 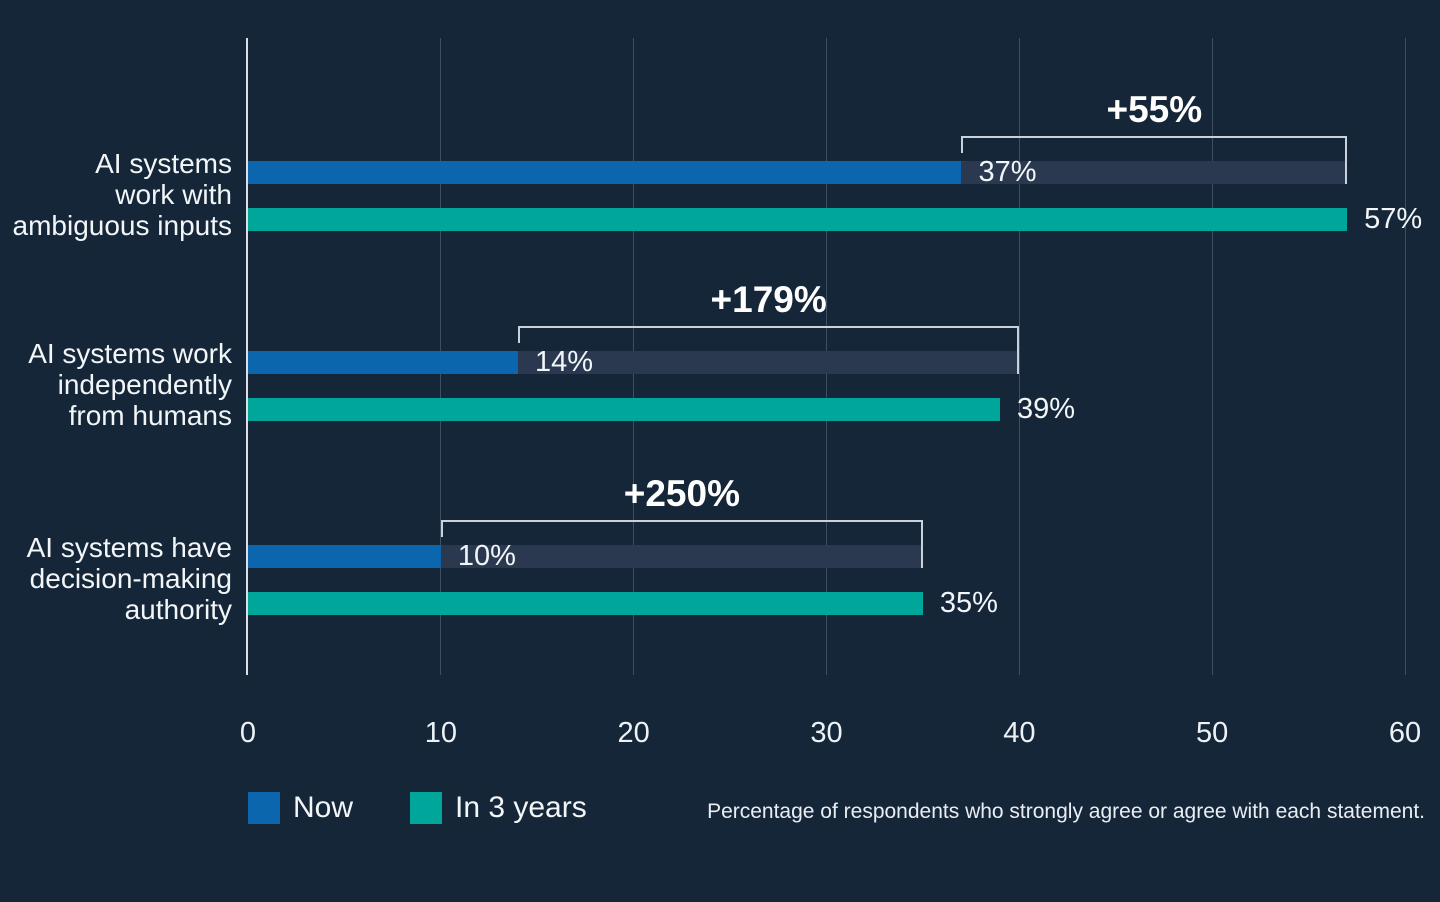 I want to click on category-label: AI systems work independently from humans, so click(x=116, y=384).